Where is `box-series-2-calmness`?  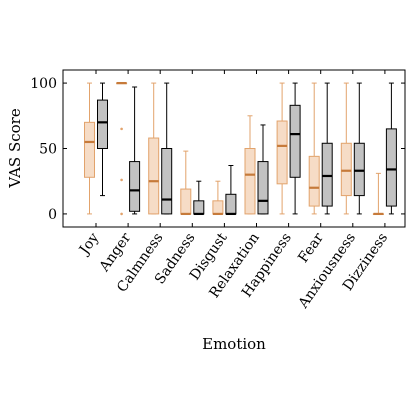
box-series-2-calmness is located at coordinates (167, 148).